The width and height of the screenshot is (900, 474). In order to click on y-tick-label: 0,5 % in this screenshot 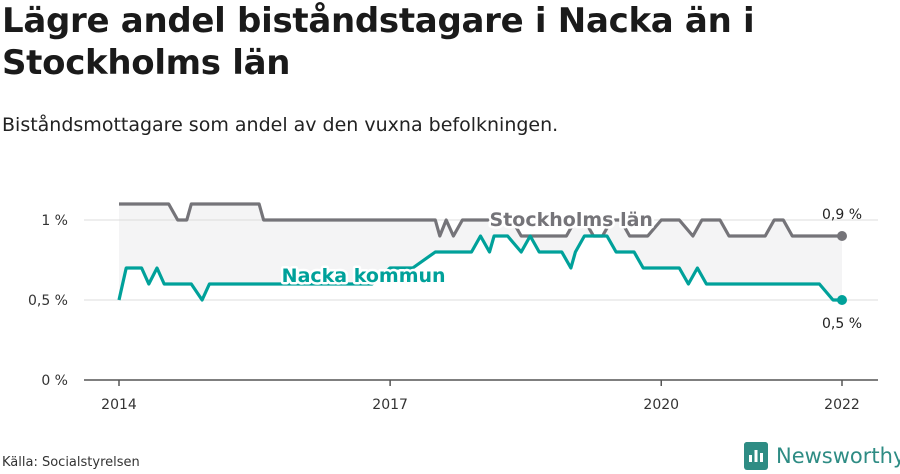, I will do `click(48, 301)`.